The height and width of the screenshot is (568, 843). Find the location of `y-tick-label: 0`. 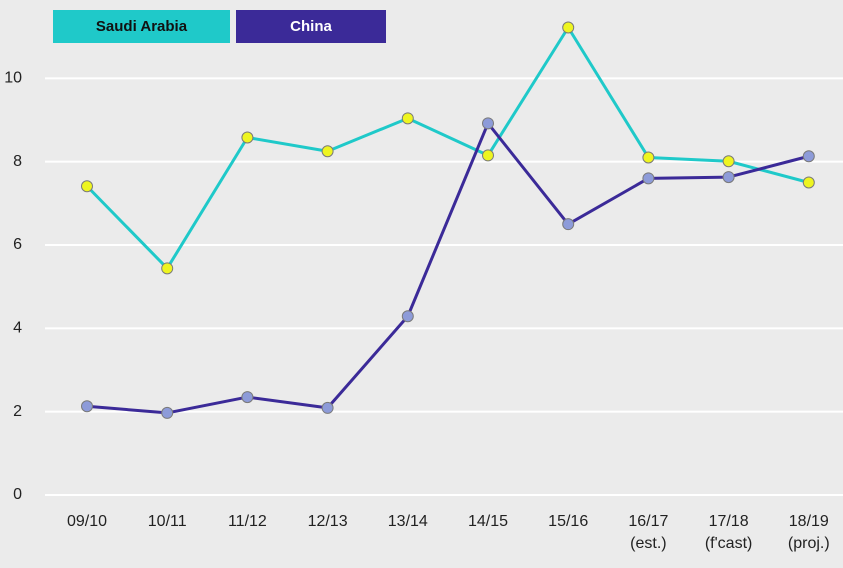

y-tick-label: 0 is located at coordinates (17, 494).